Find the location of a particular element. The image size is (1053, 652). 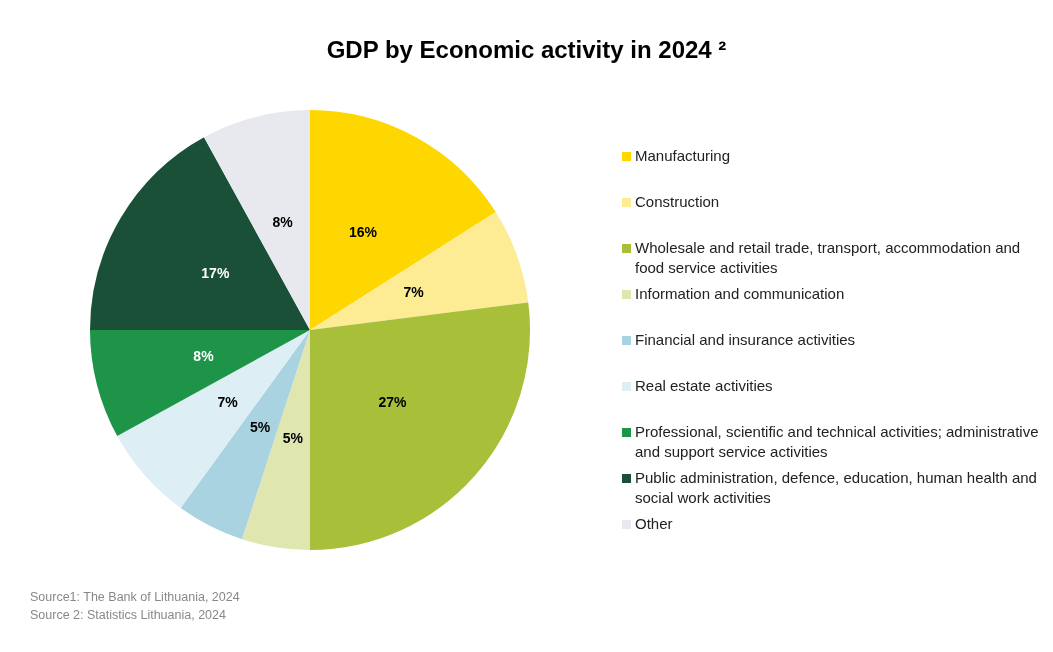

legend-label: Real estate activities is located at coordinates (704, 386).